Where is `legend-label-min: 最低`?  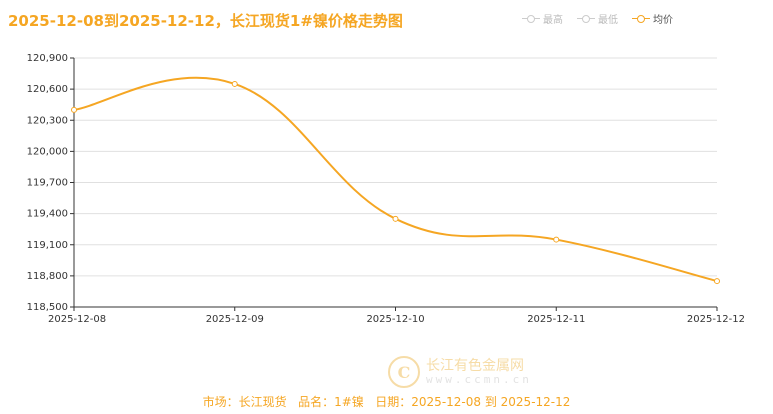
legend-label-min: 最低 is located at coordinates (608, 20).